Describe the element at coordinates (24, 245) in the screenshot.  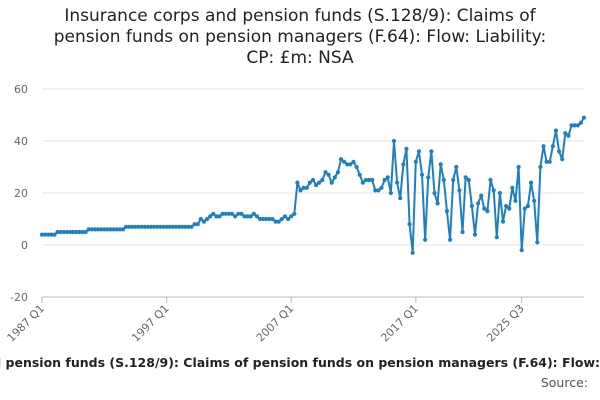
I see `y-tick-label-1: 0` at that location.